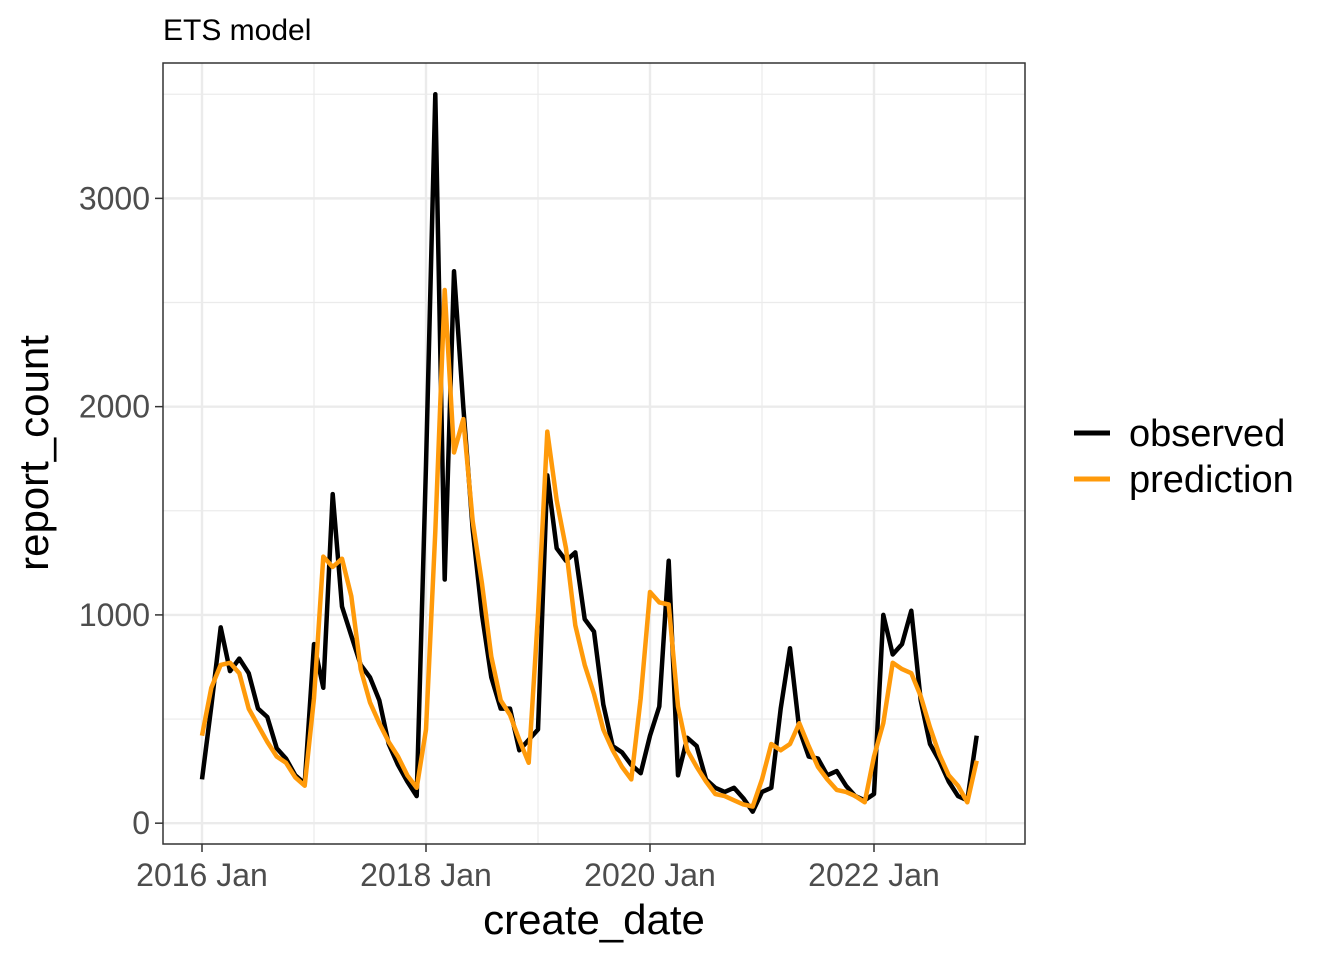 The width and height of the screenshot is (1344, 960). I want to click on chart-title: ETS model, so click(237, 30).